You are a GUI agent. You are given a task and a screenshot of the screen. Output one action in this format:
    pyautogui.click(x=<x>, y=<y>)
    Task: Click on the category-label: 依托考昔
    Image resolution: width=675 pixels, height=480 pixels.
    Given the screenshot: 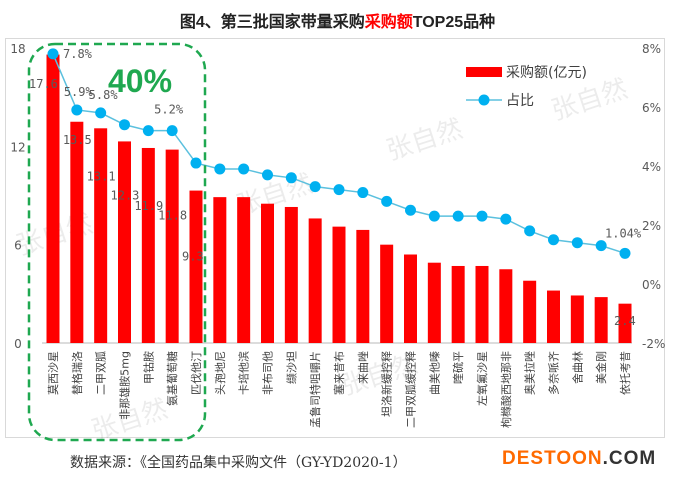 What is the action you would take?
    pyautogui.click(x=625, y=373)
    